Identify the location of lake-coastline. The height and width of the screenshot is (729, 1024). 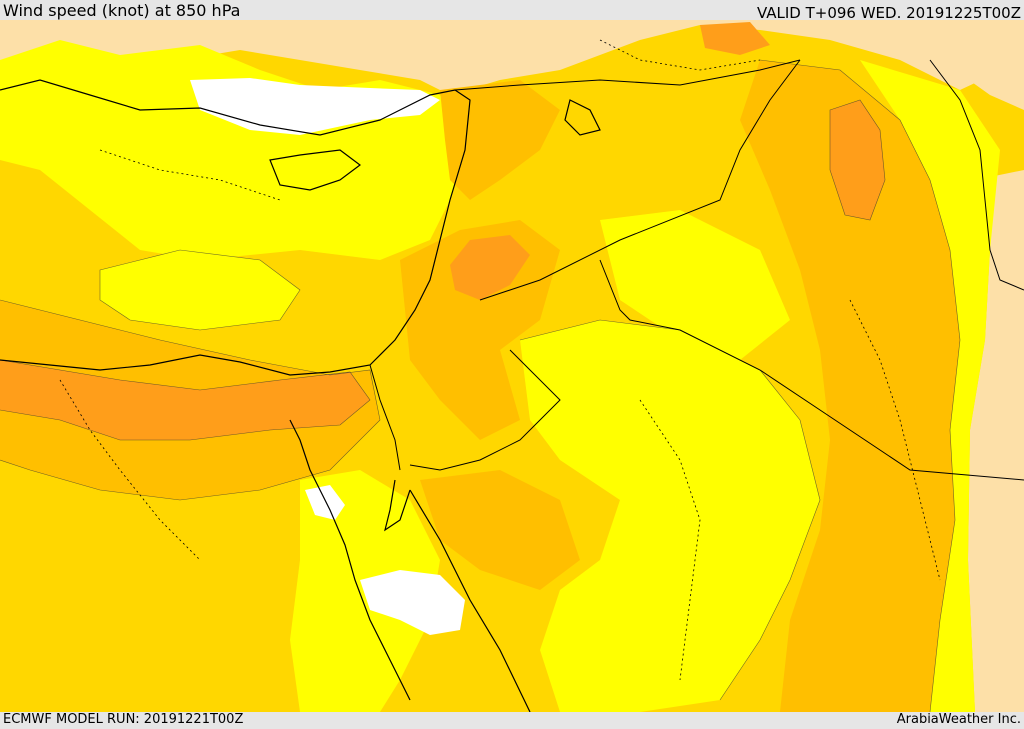
(582, 117).